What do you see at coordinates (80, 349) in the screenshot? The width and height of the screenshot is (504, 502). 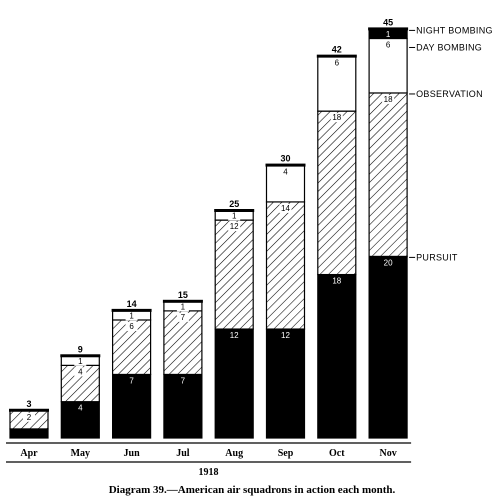 I see `bar-total-may: 9` at bounding box center [80, 349].